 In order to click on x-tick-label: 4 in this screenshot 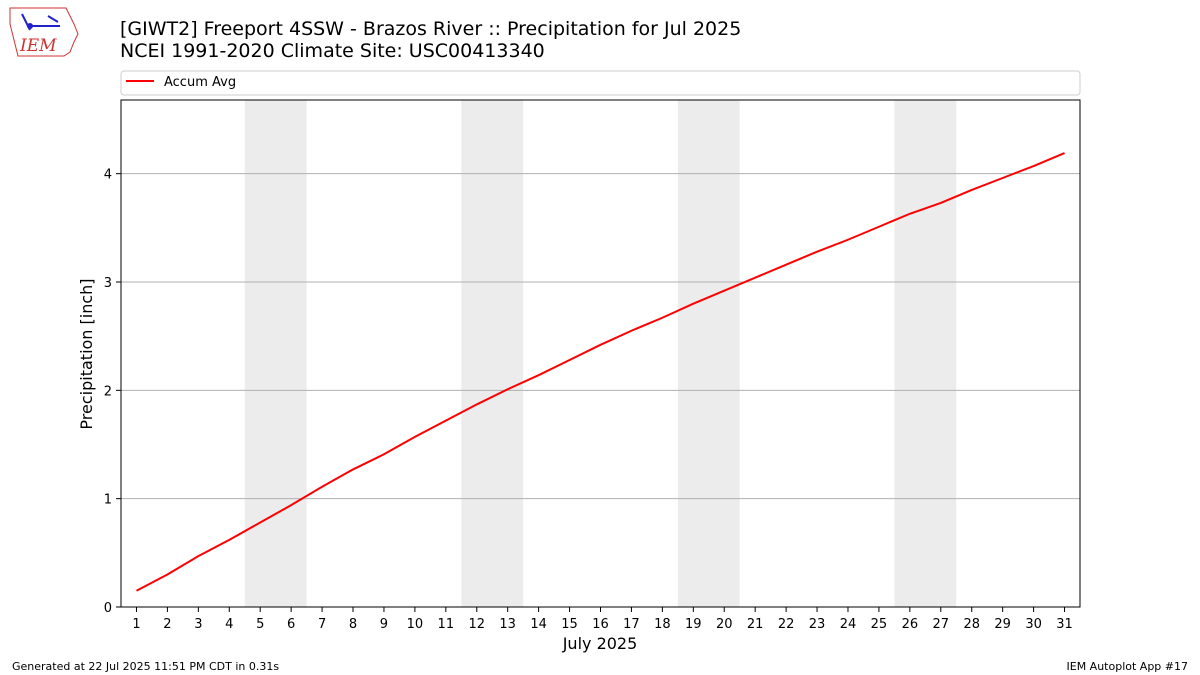, I will do `click(229, 624)`.